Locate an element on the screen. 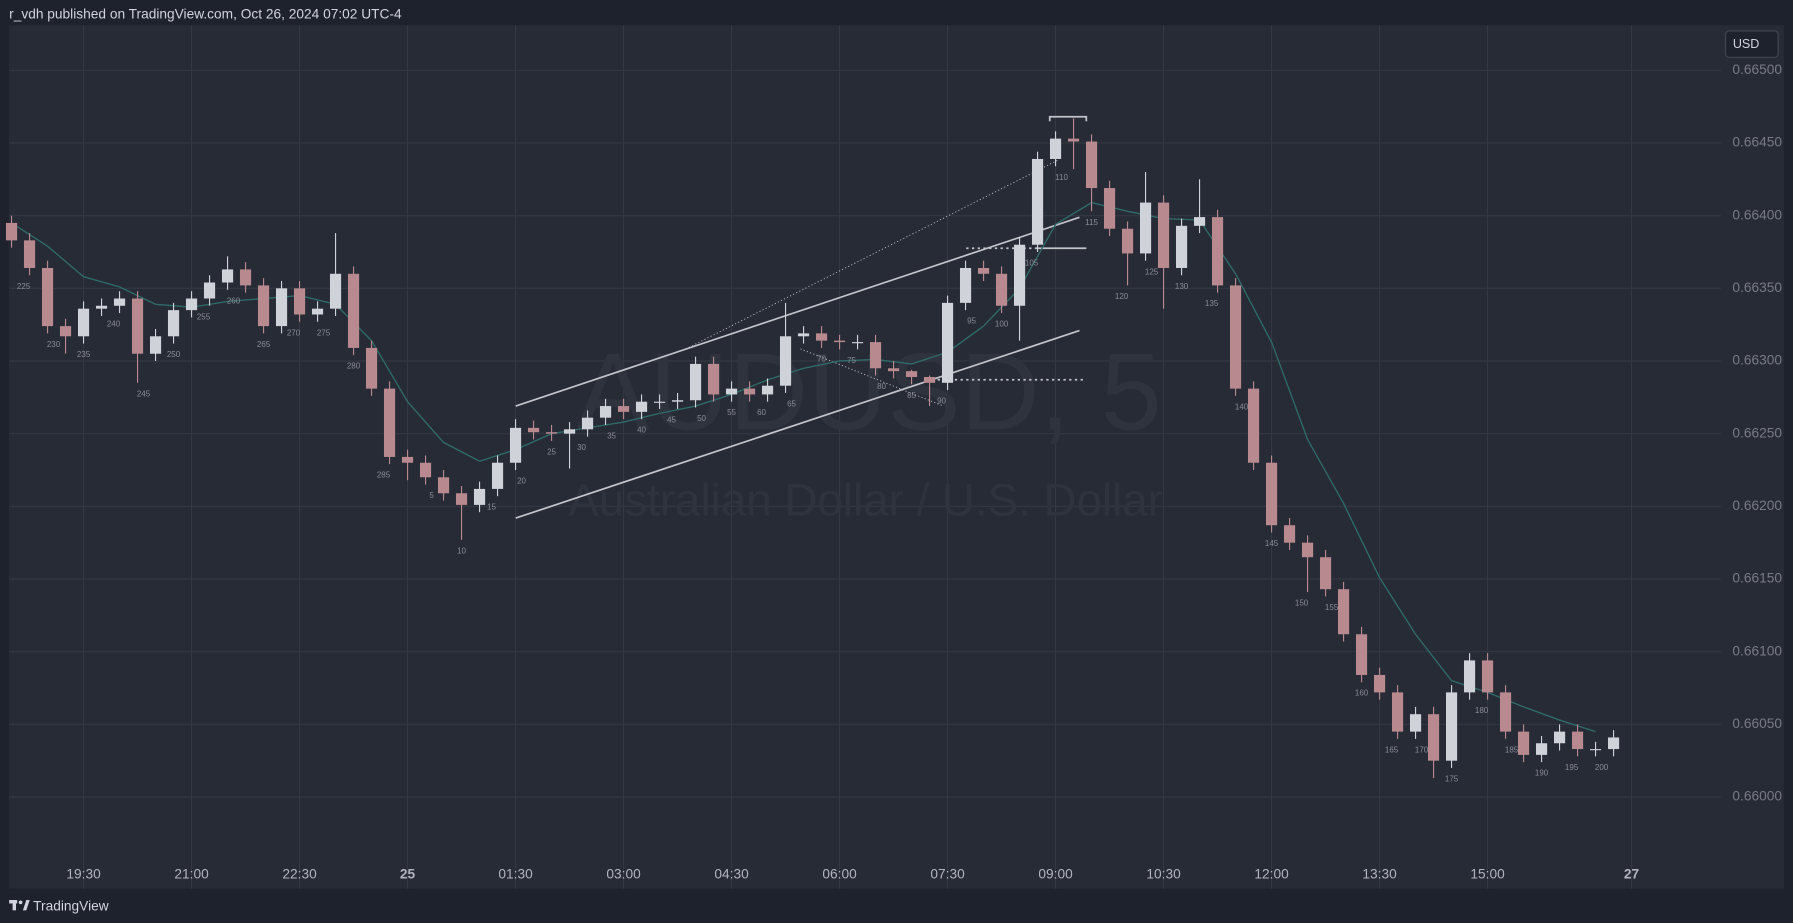  dotted-trend is located at coordinates (871, 254).